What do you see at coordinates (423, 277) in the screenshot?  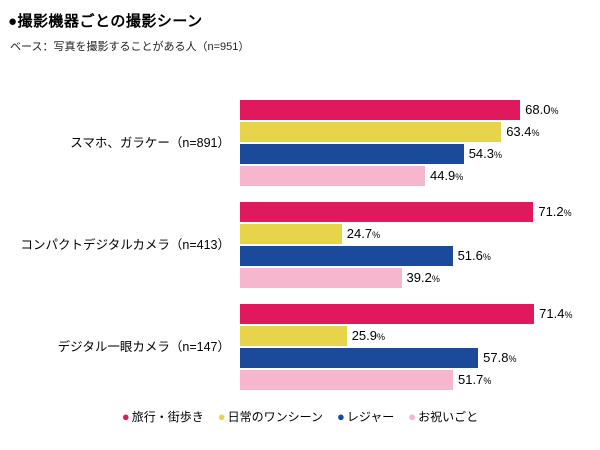 I see `bar-value-label: 39.2%` at bounding box center [423, 277].